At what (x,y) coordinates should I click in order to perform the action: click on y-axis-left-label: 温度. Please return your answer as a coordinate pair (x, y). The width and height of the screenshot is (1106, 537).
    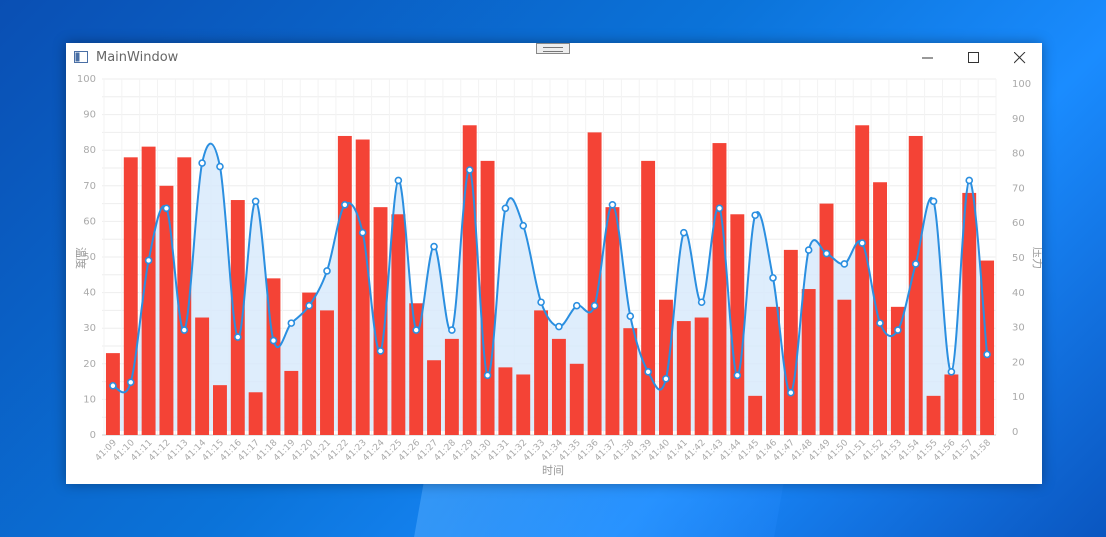
    Looking at the image, I should click on (81, 258).